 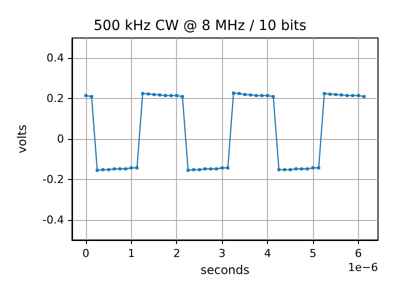 I want to click on x-axis-title: seconds, so click(x=225, y=270).